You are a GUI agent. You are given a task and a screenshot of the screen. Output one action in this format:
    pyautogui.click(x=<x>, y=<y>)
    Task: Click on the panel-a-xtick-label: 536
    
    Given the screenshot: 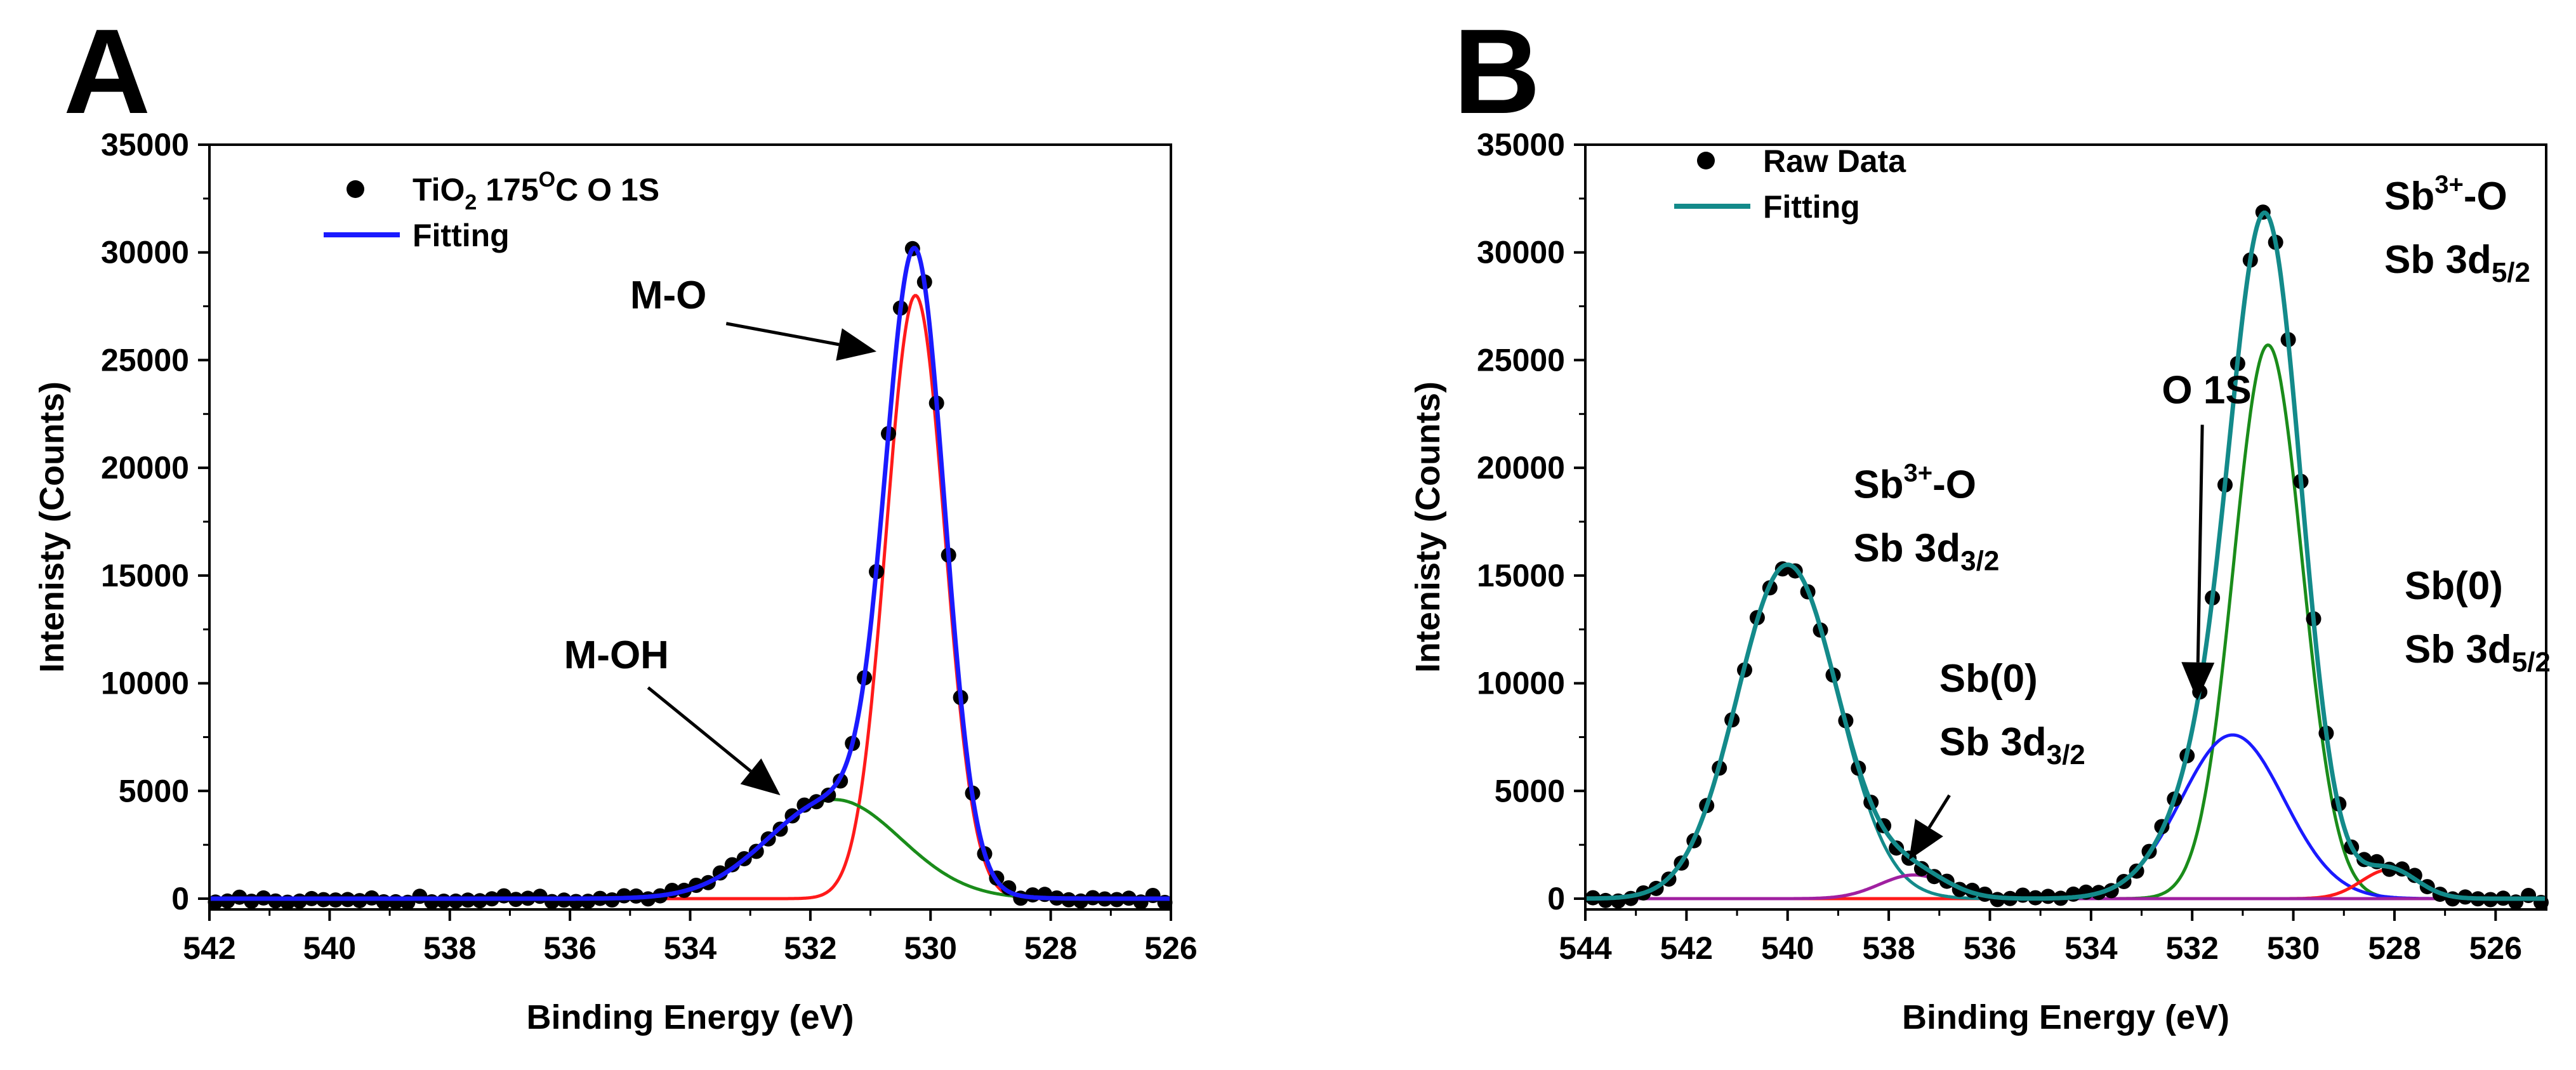 What is the action you would take?
    pyautogui.click(x=569, y=948)
    